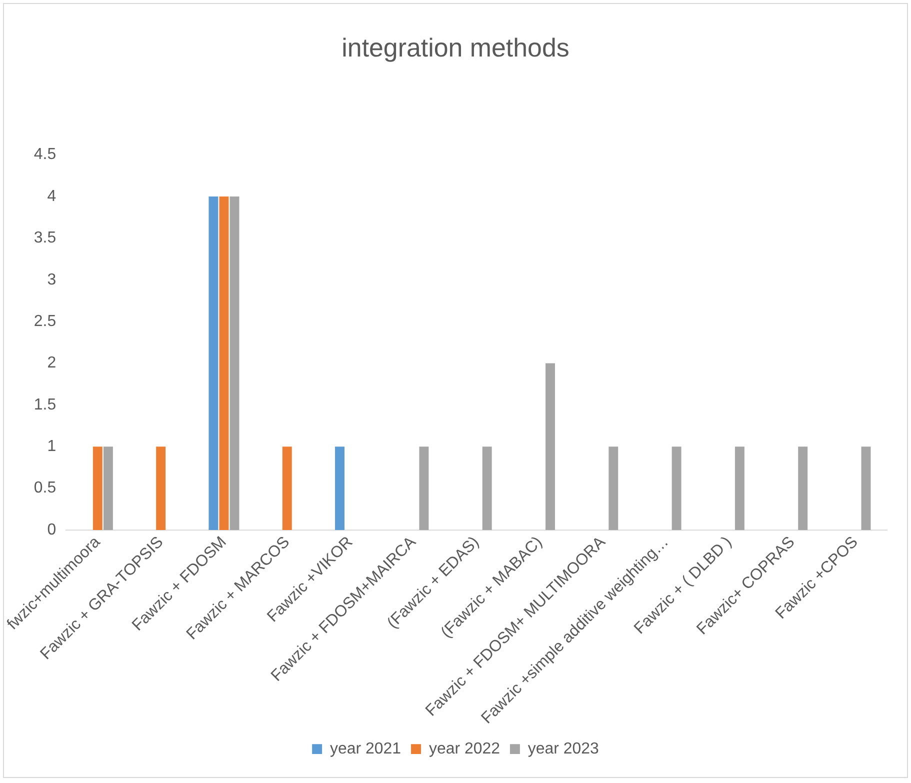  I want to click on y-tick-label: 0.5, so click(45, 488).